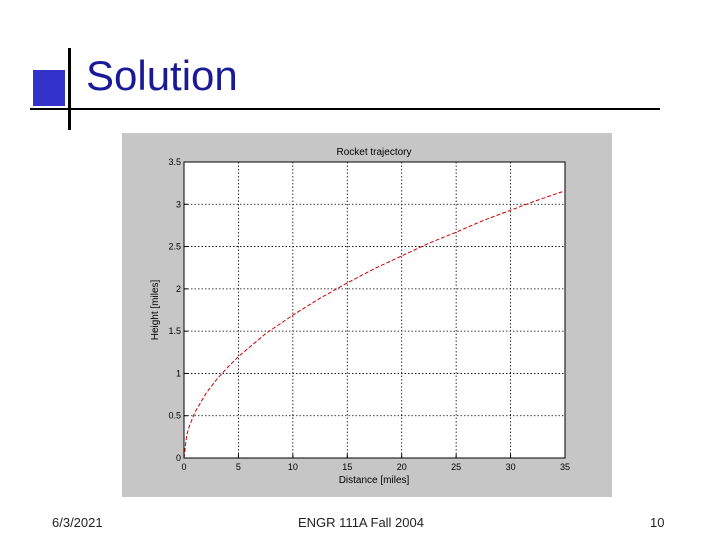  Describe the element at coordinates (374, 480) in the screenshot. I see `x-axis-label: Distance [miles]` at that location.